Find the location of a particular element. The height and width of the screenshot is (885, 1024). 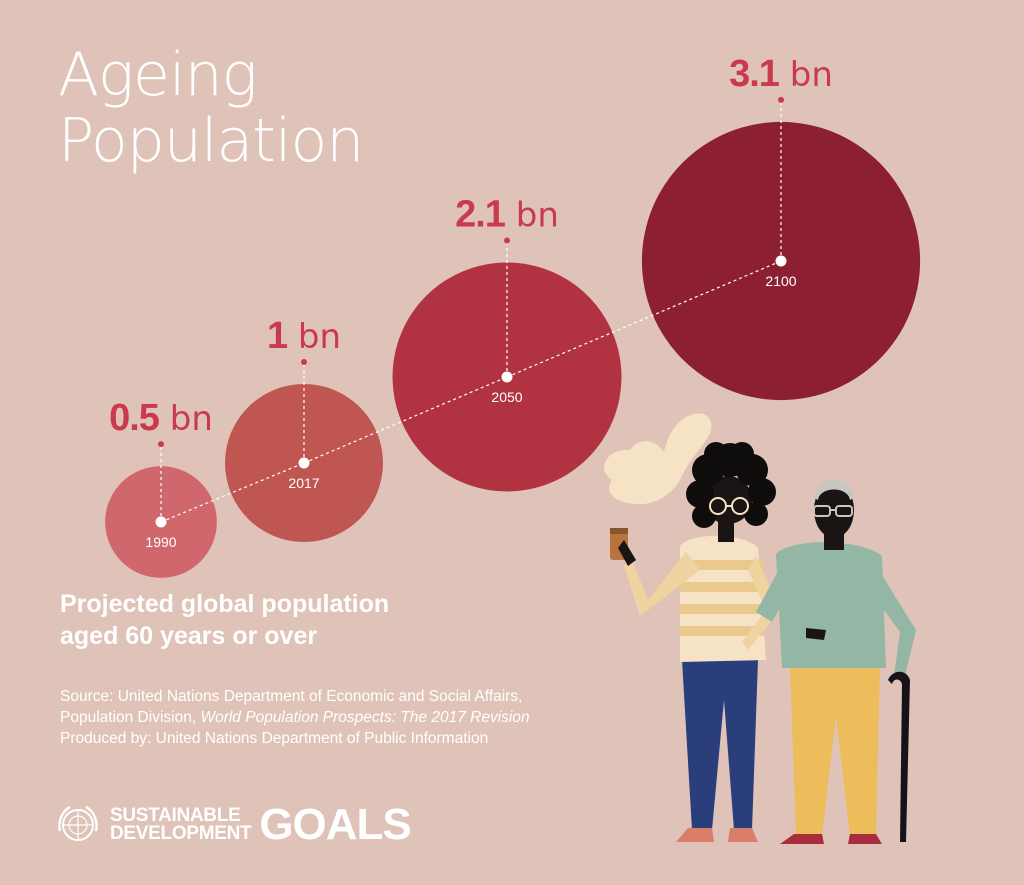

value-number-2100: 3.1 is located at coordinates (754, 74).